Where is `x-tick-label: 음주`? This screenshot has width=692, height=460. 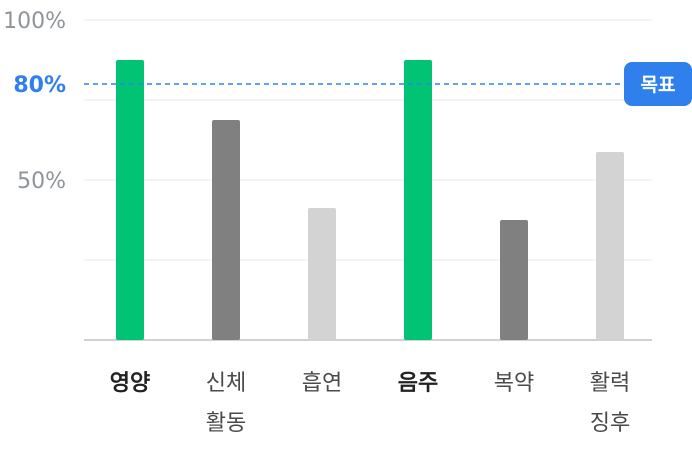 x-tick-label: 음주 is located at coordinates (418, 383).